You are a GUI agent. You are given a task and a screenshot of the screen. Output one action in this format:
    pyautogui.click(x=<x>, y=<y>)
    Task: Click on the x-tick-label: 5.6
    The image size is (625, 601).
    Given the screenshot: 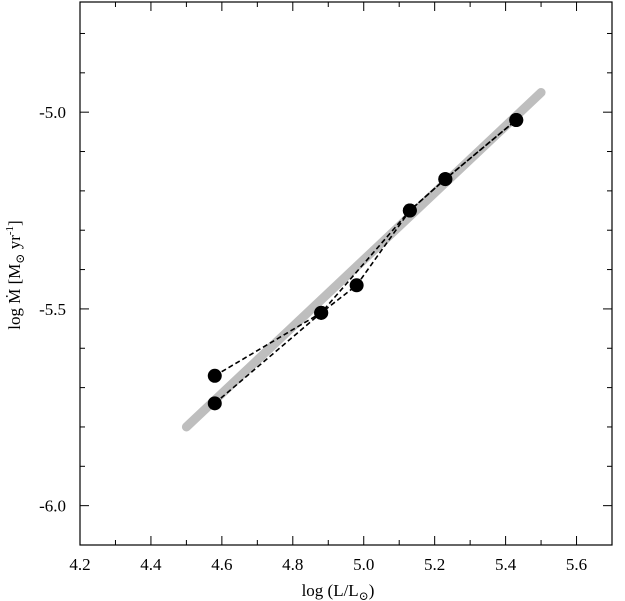 What is the action you would take?
    pyautogui.click(x=576, y=564)
    